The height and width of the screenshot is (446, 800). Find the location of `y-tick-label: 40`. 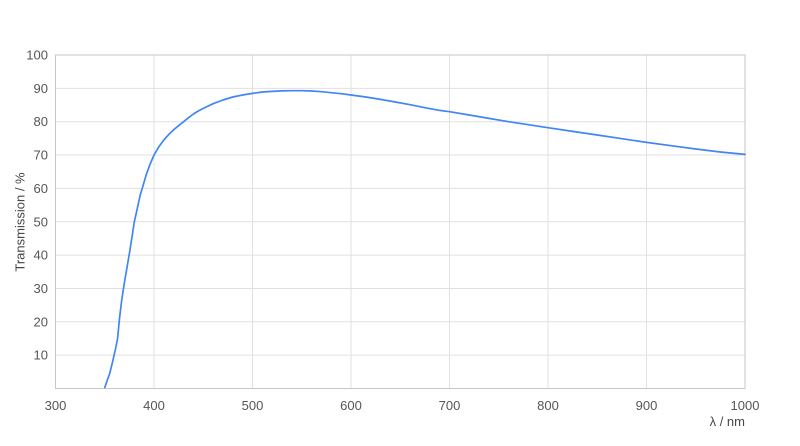

y-tick-label: 40 is located at coordinates (41, 255).